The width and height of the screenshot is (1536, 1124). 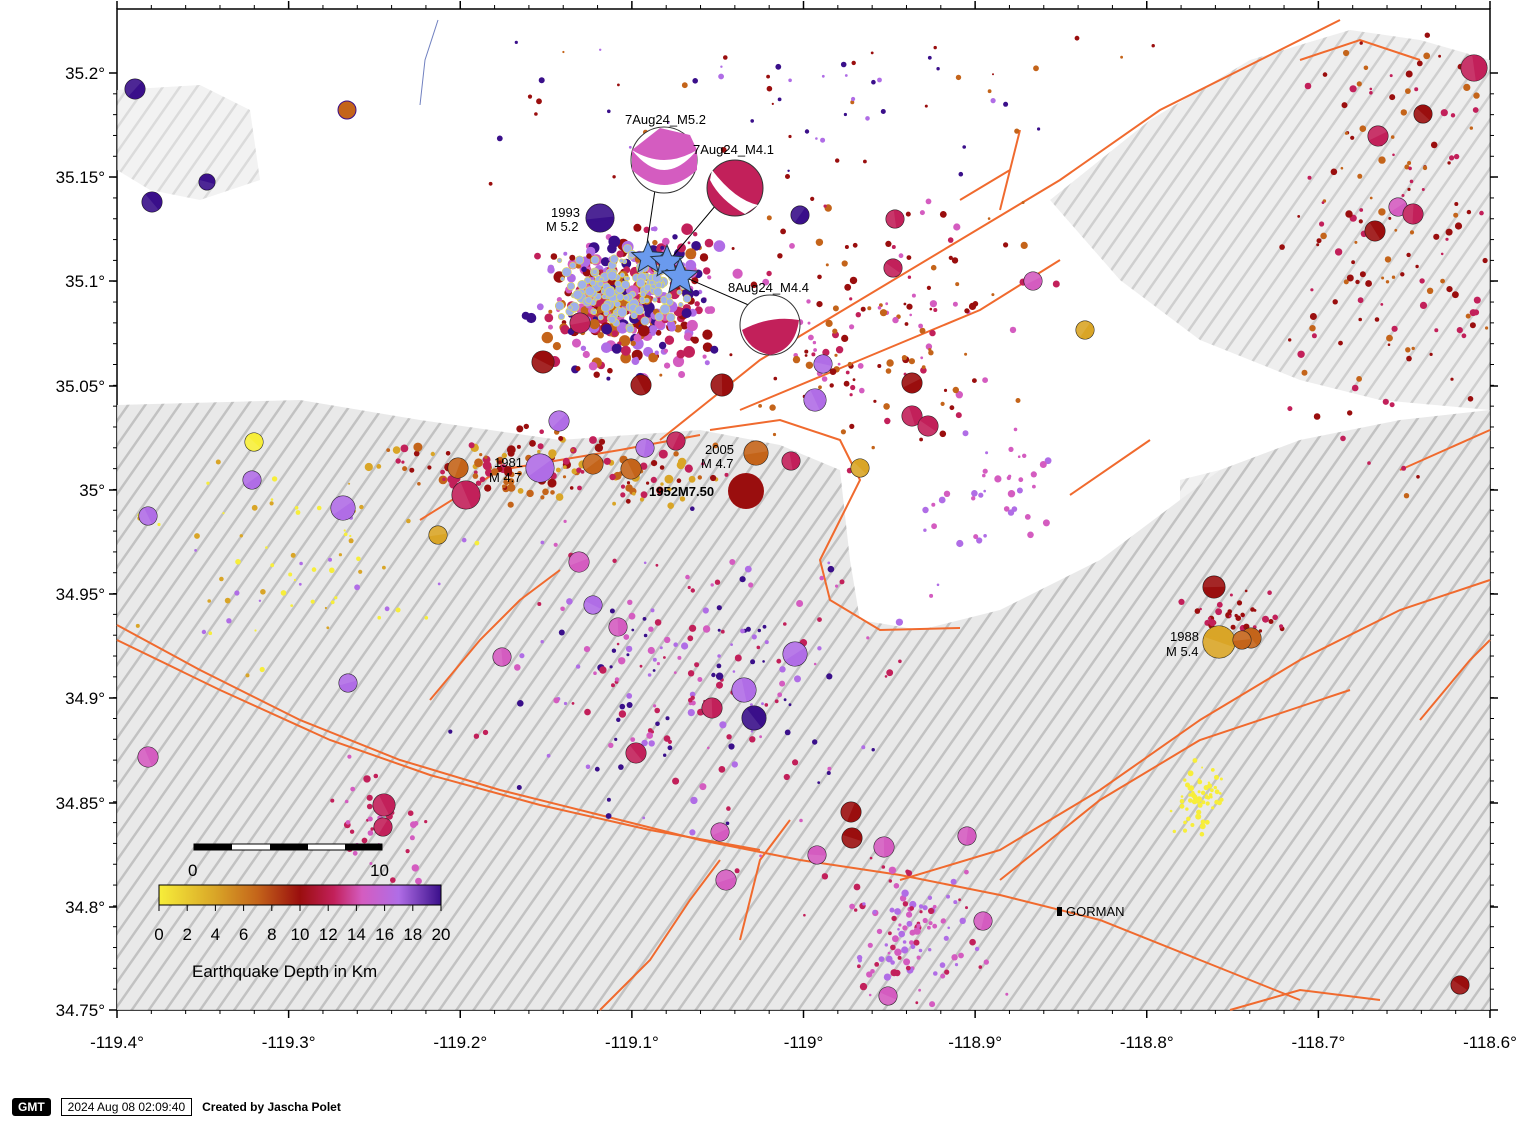 What do you see at coordinates (271, 934) in the screenshot?
I see `colorbar-tick: 8` at bounding box center [271, 934].